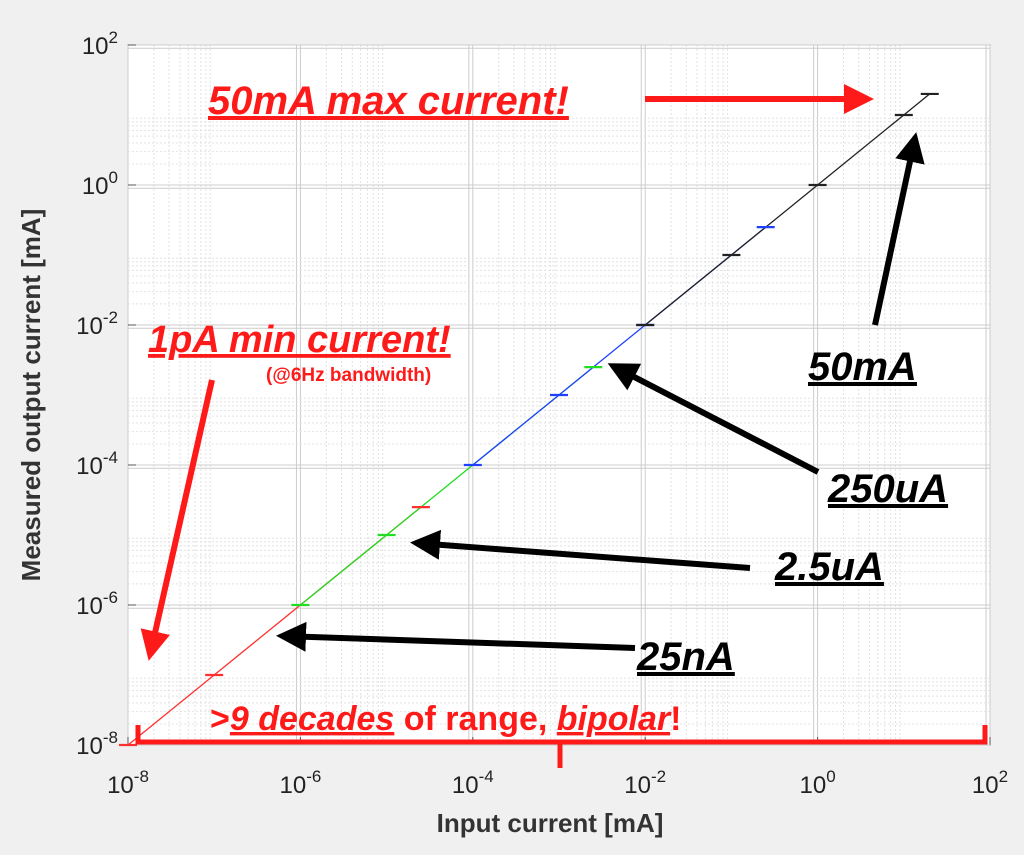  I want to click on annotation-part: of range,, so click(475, 719).